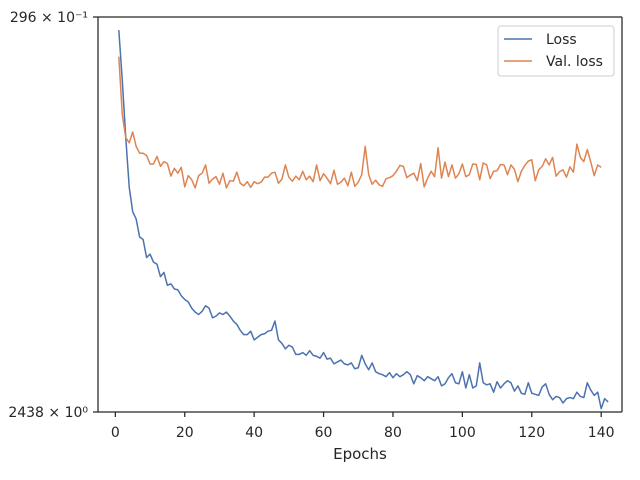 The image size is (640, 480). What do you see at coordinates (531, 433) in the screenshot?
I see `x-tick-label: 120` at bounding box center [531, 433].